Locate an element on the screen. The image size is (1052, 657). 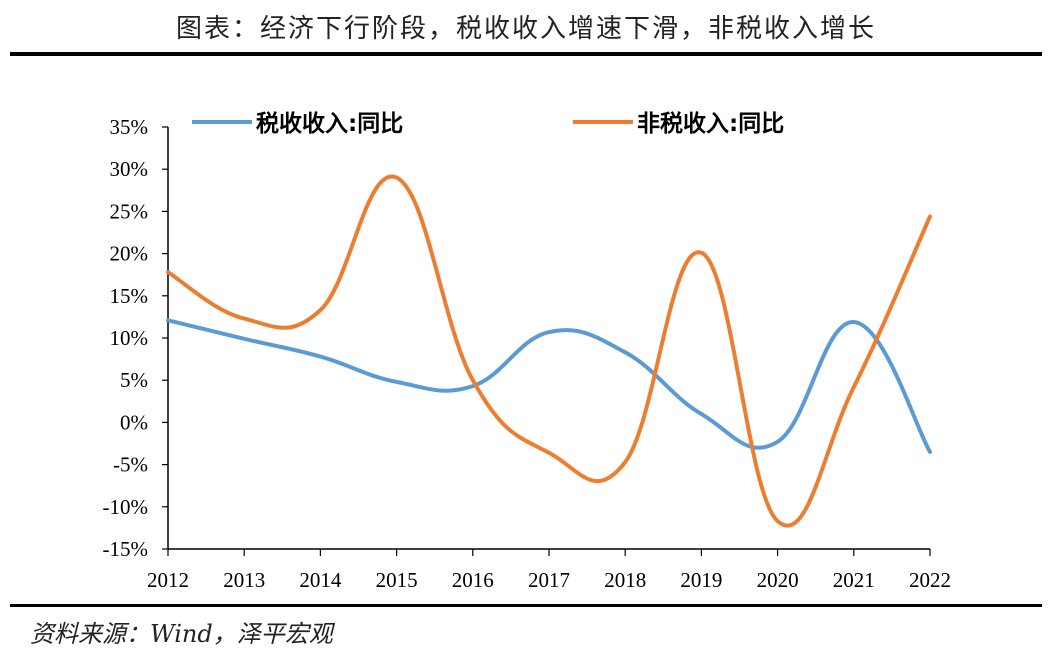
x-tick-label: 2014 is located at coordinates (320, 580).